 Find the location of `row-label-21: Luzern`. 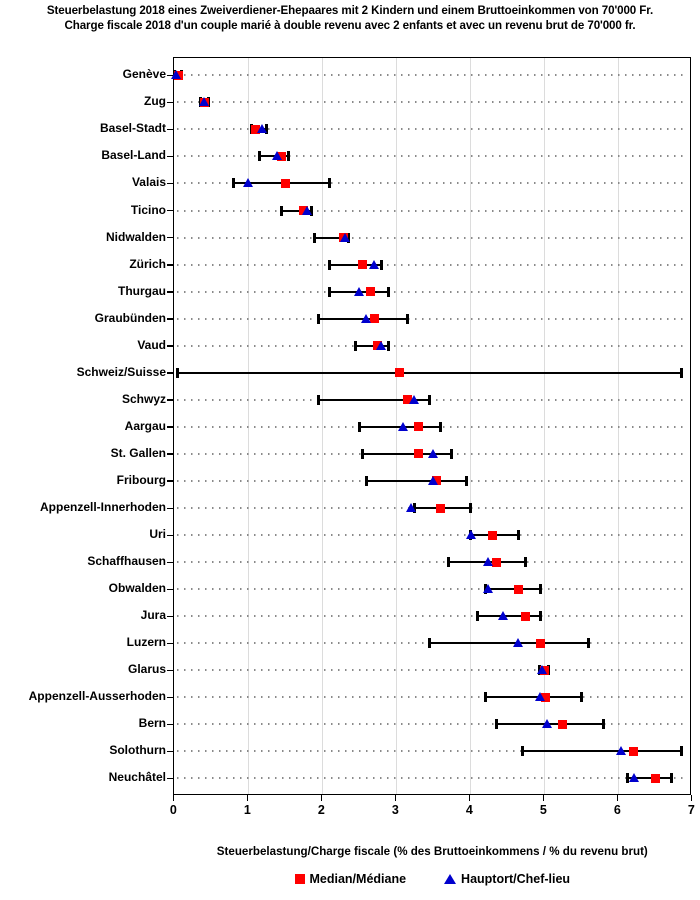

row-label-21: Luzern is located at coordinates (146, 642).